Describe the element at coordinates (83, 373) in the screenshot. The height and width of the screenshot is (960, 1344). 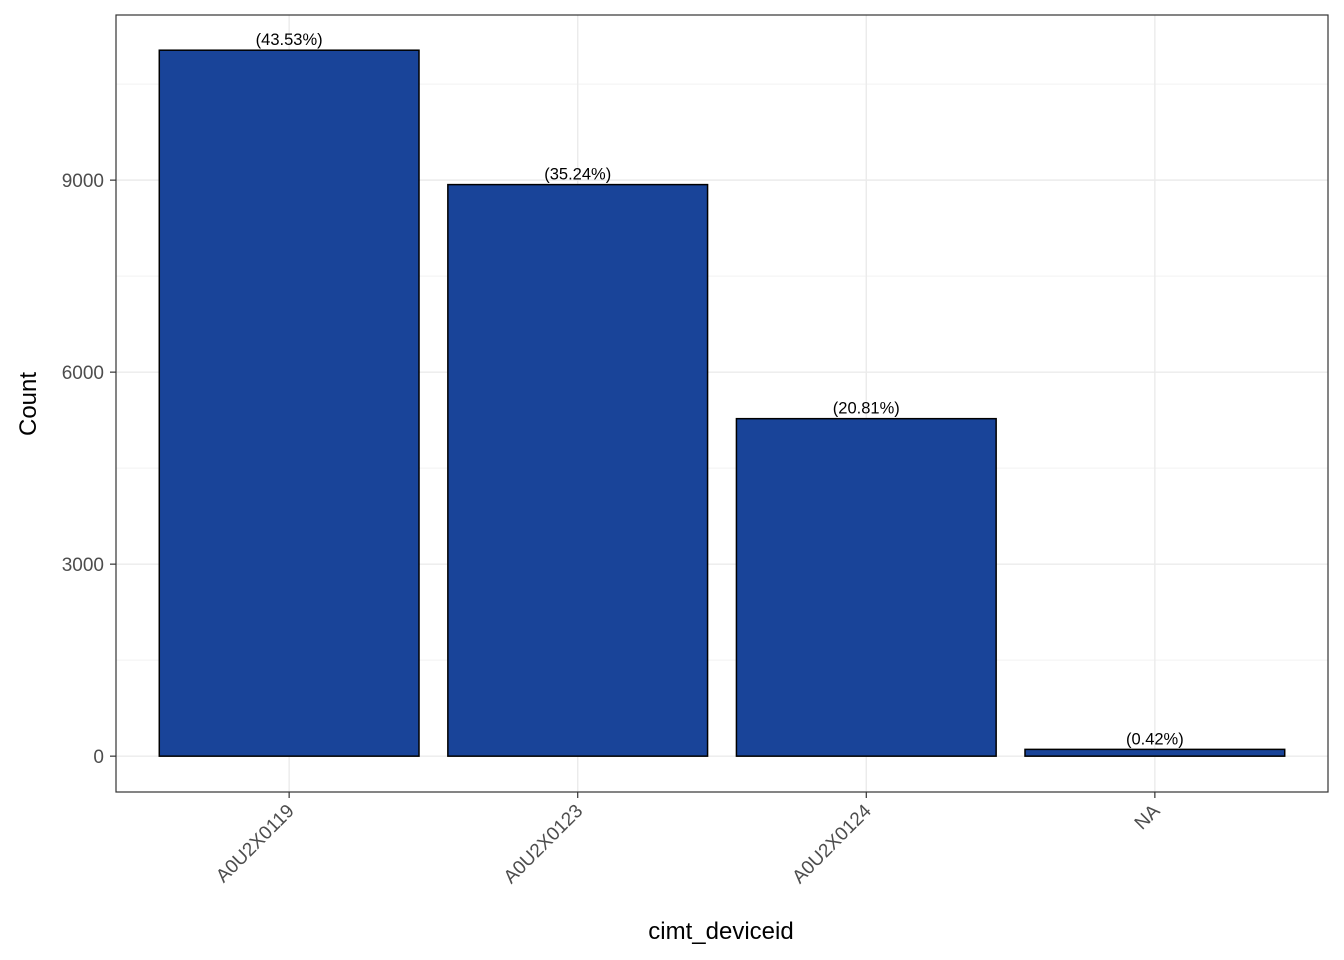
I see `y-tick-label: 6000` at that location.